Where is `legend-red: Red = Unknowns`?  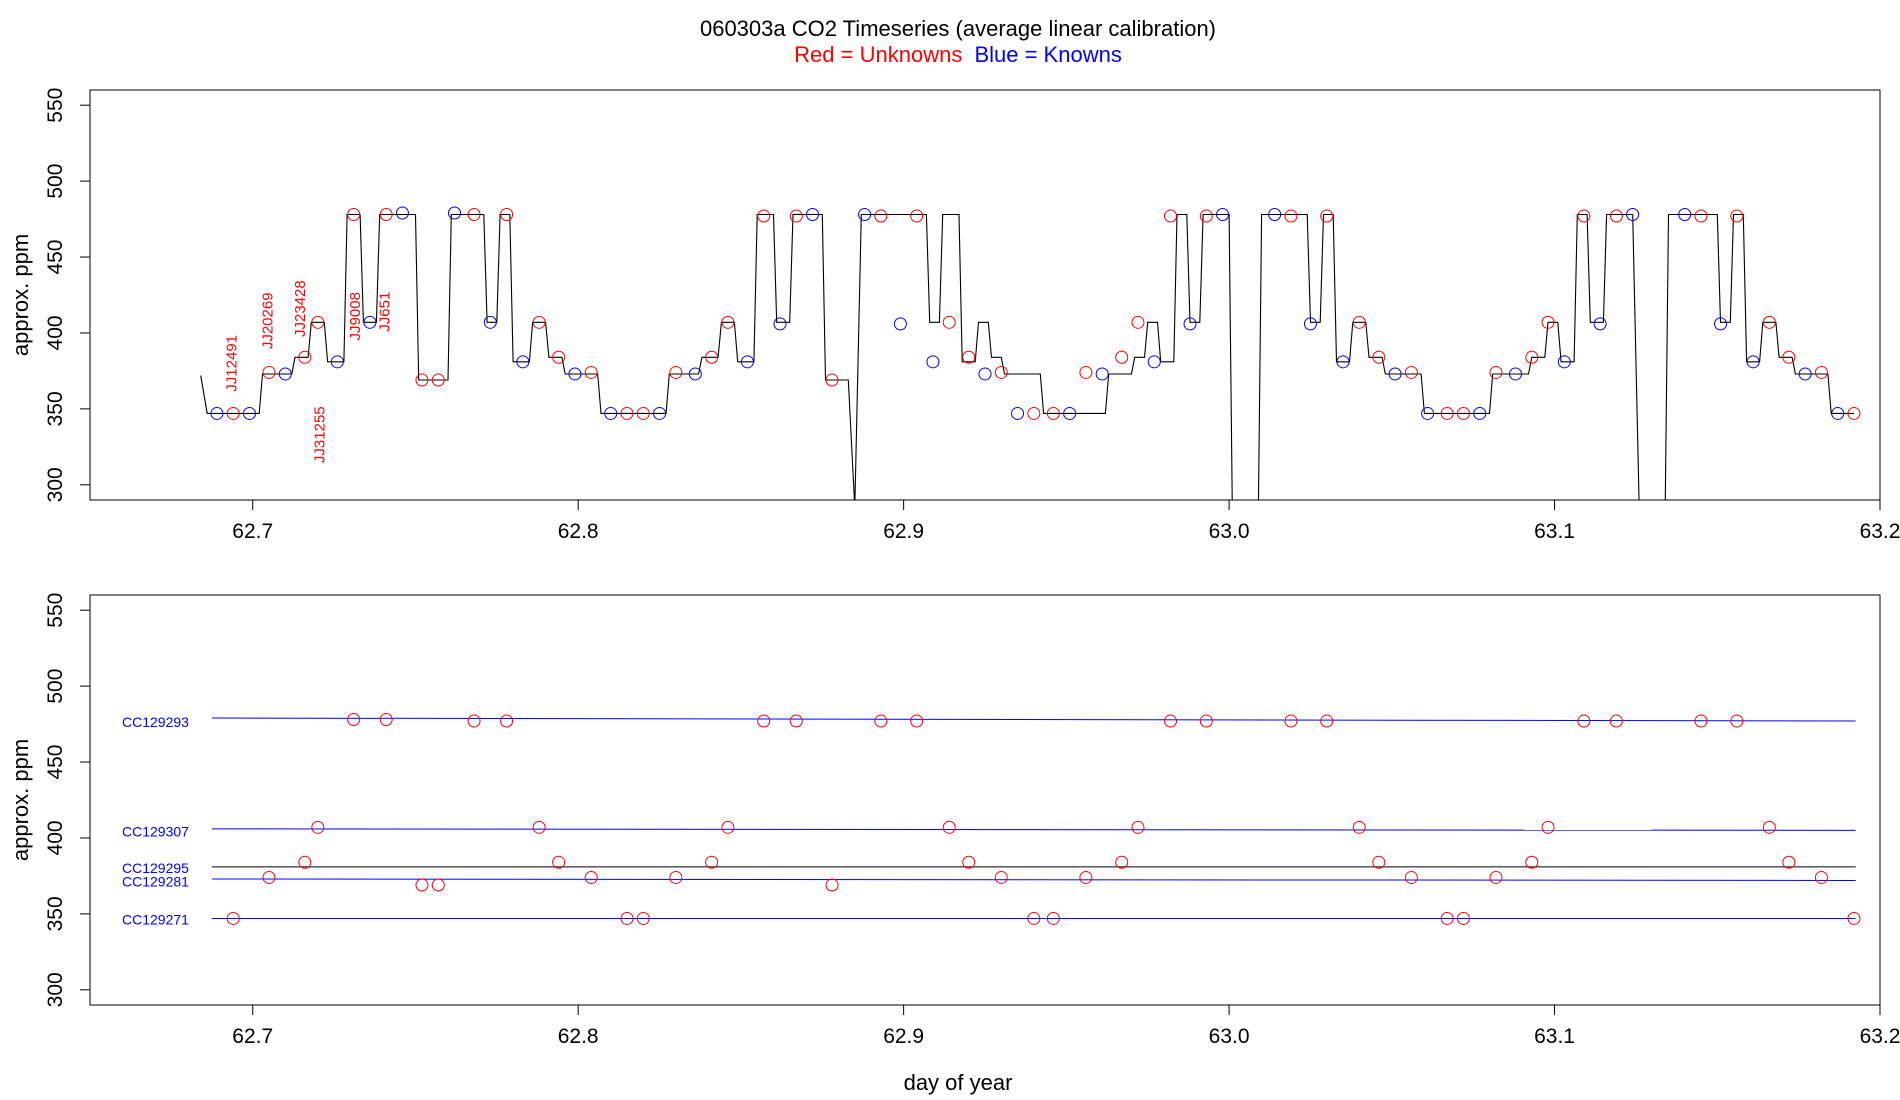 legend-red: Red = Unknowns is located at coordinates (878, 54).